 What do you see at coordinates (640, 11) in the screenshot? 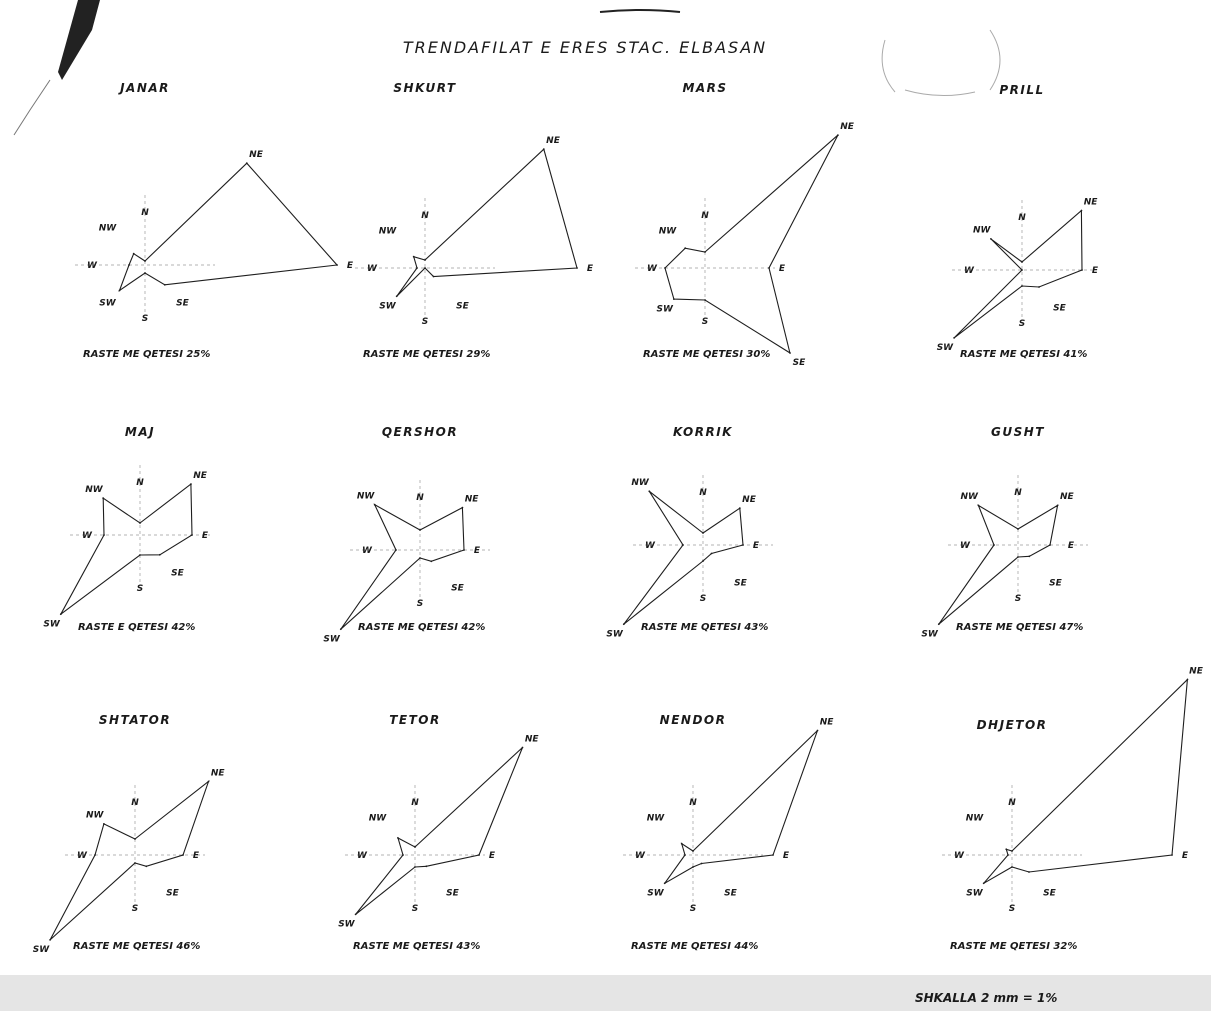
I see `scan-shadow-top` at bounding box center [640, 11].